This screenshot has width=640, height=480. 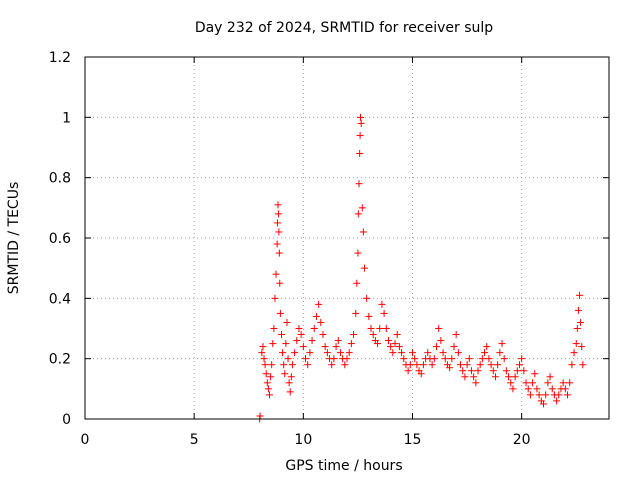 What do you see at coordinates (343, 466) in the screenshot?
I see `x-axis-label: GPS time / hours` at bounding box center [343, 466].